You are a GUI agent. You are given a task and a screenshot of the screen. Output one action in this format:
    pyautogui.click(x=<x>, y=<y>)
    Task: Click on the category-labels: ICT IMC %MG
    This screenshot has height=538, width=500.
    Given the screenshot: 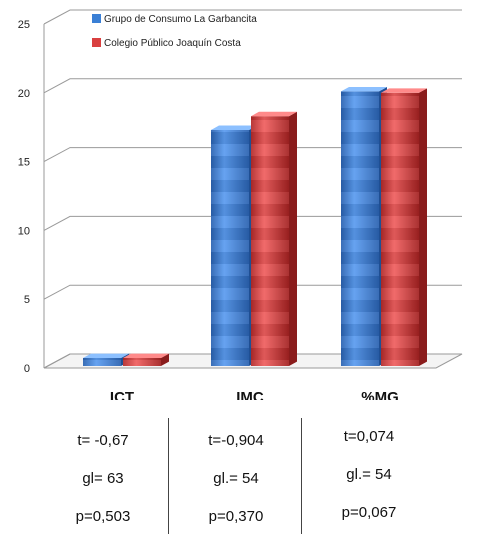 What is the action you would take?
    pyautogui.click(x=254, y=394)
    